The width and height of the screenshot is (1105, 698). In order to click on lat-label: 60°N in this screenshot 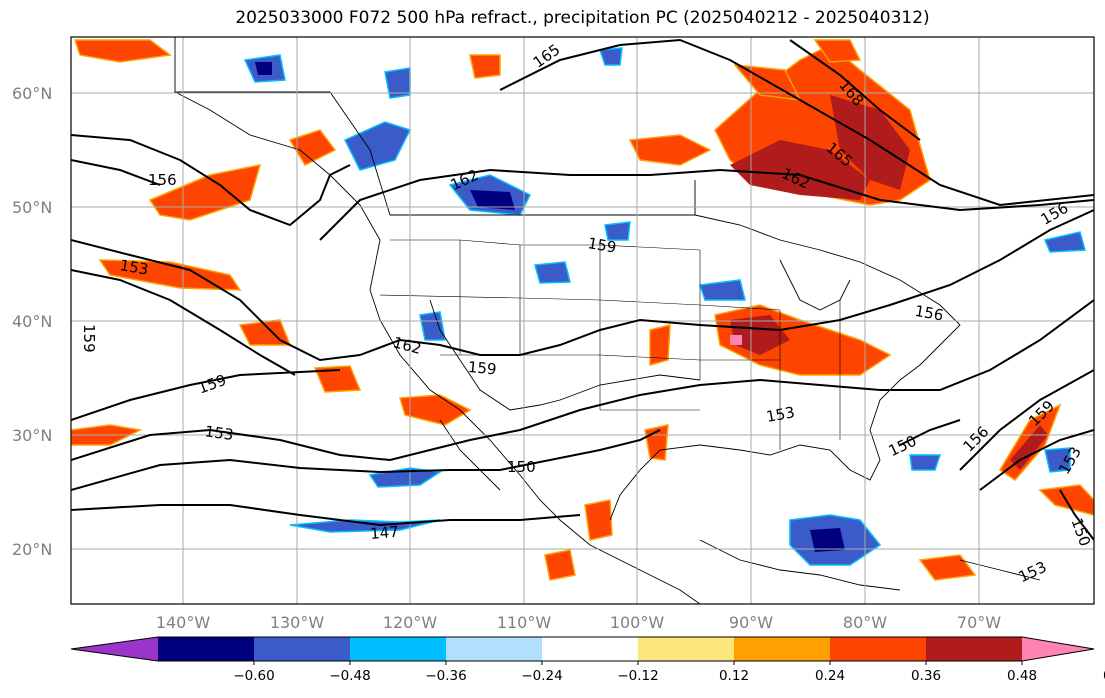, I will do `click(32, 93)`.